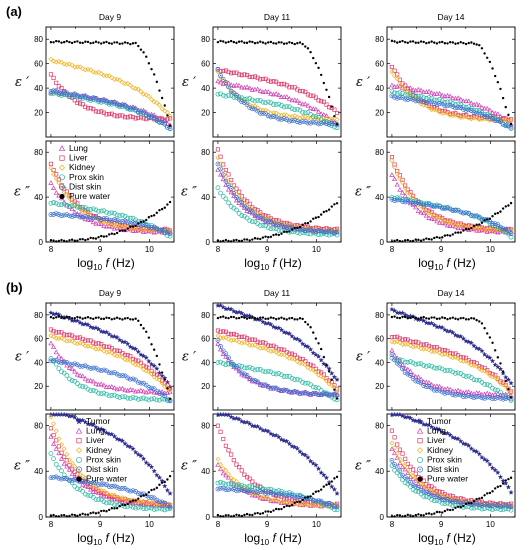 This screenshot has width=529, height=550. Describe the element at coordinates (78, 148) in the screenshot. I see `legend-label: Lung` at that location.